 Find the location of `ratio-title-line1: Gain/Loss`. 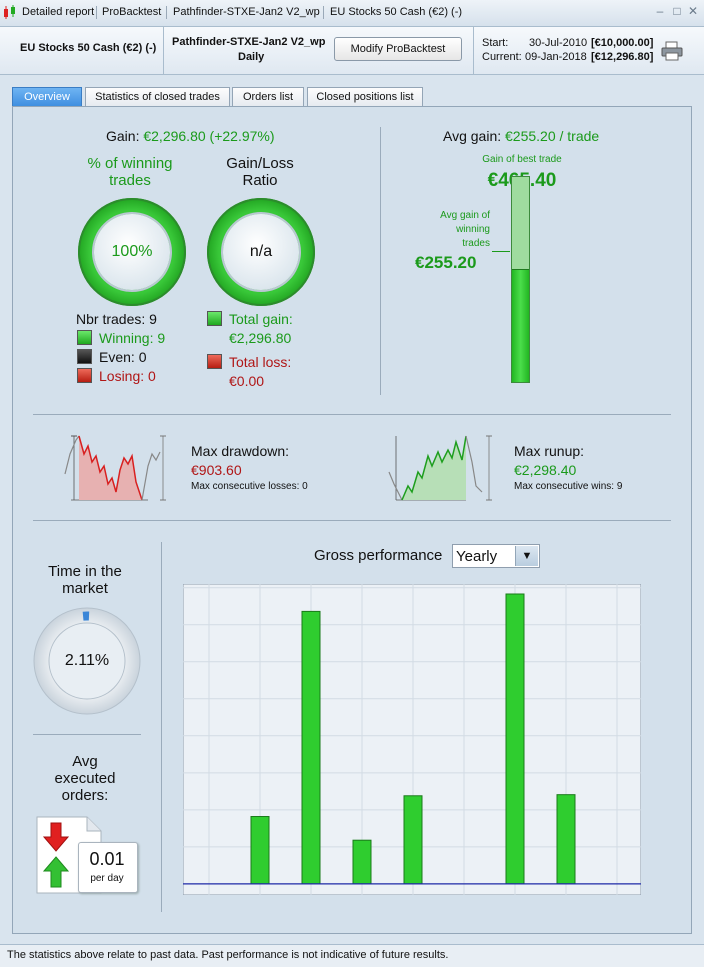

ratio-title-line1: Gain/Loss is located at coordinates (260, 163).